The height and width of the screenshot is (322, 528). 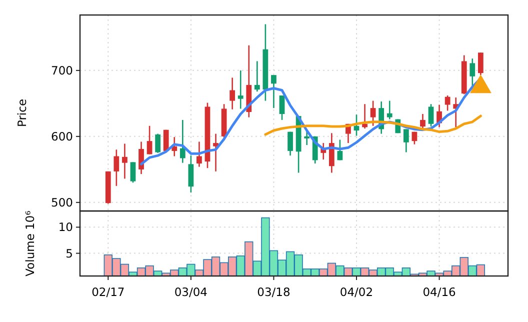 I want to click on y-axis-title: Volume 10⁶, so click(x=30, y=243).